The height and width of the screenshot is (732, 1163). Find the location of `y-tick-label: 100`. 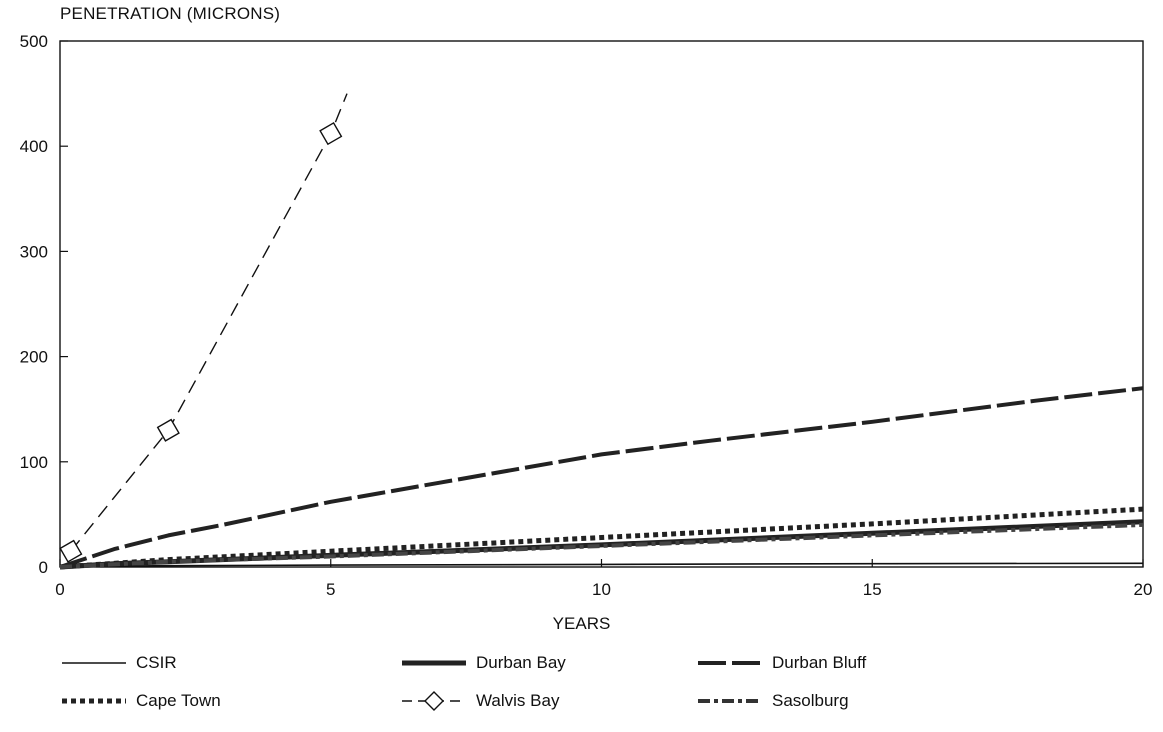

y-tick-label: 100 is located at coordinates (34, 462).